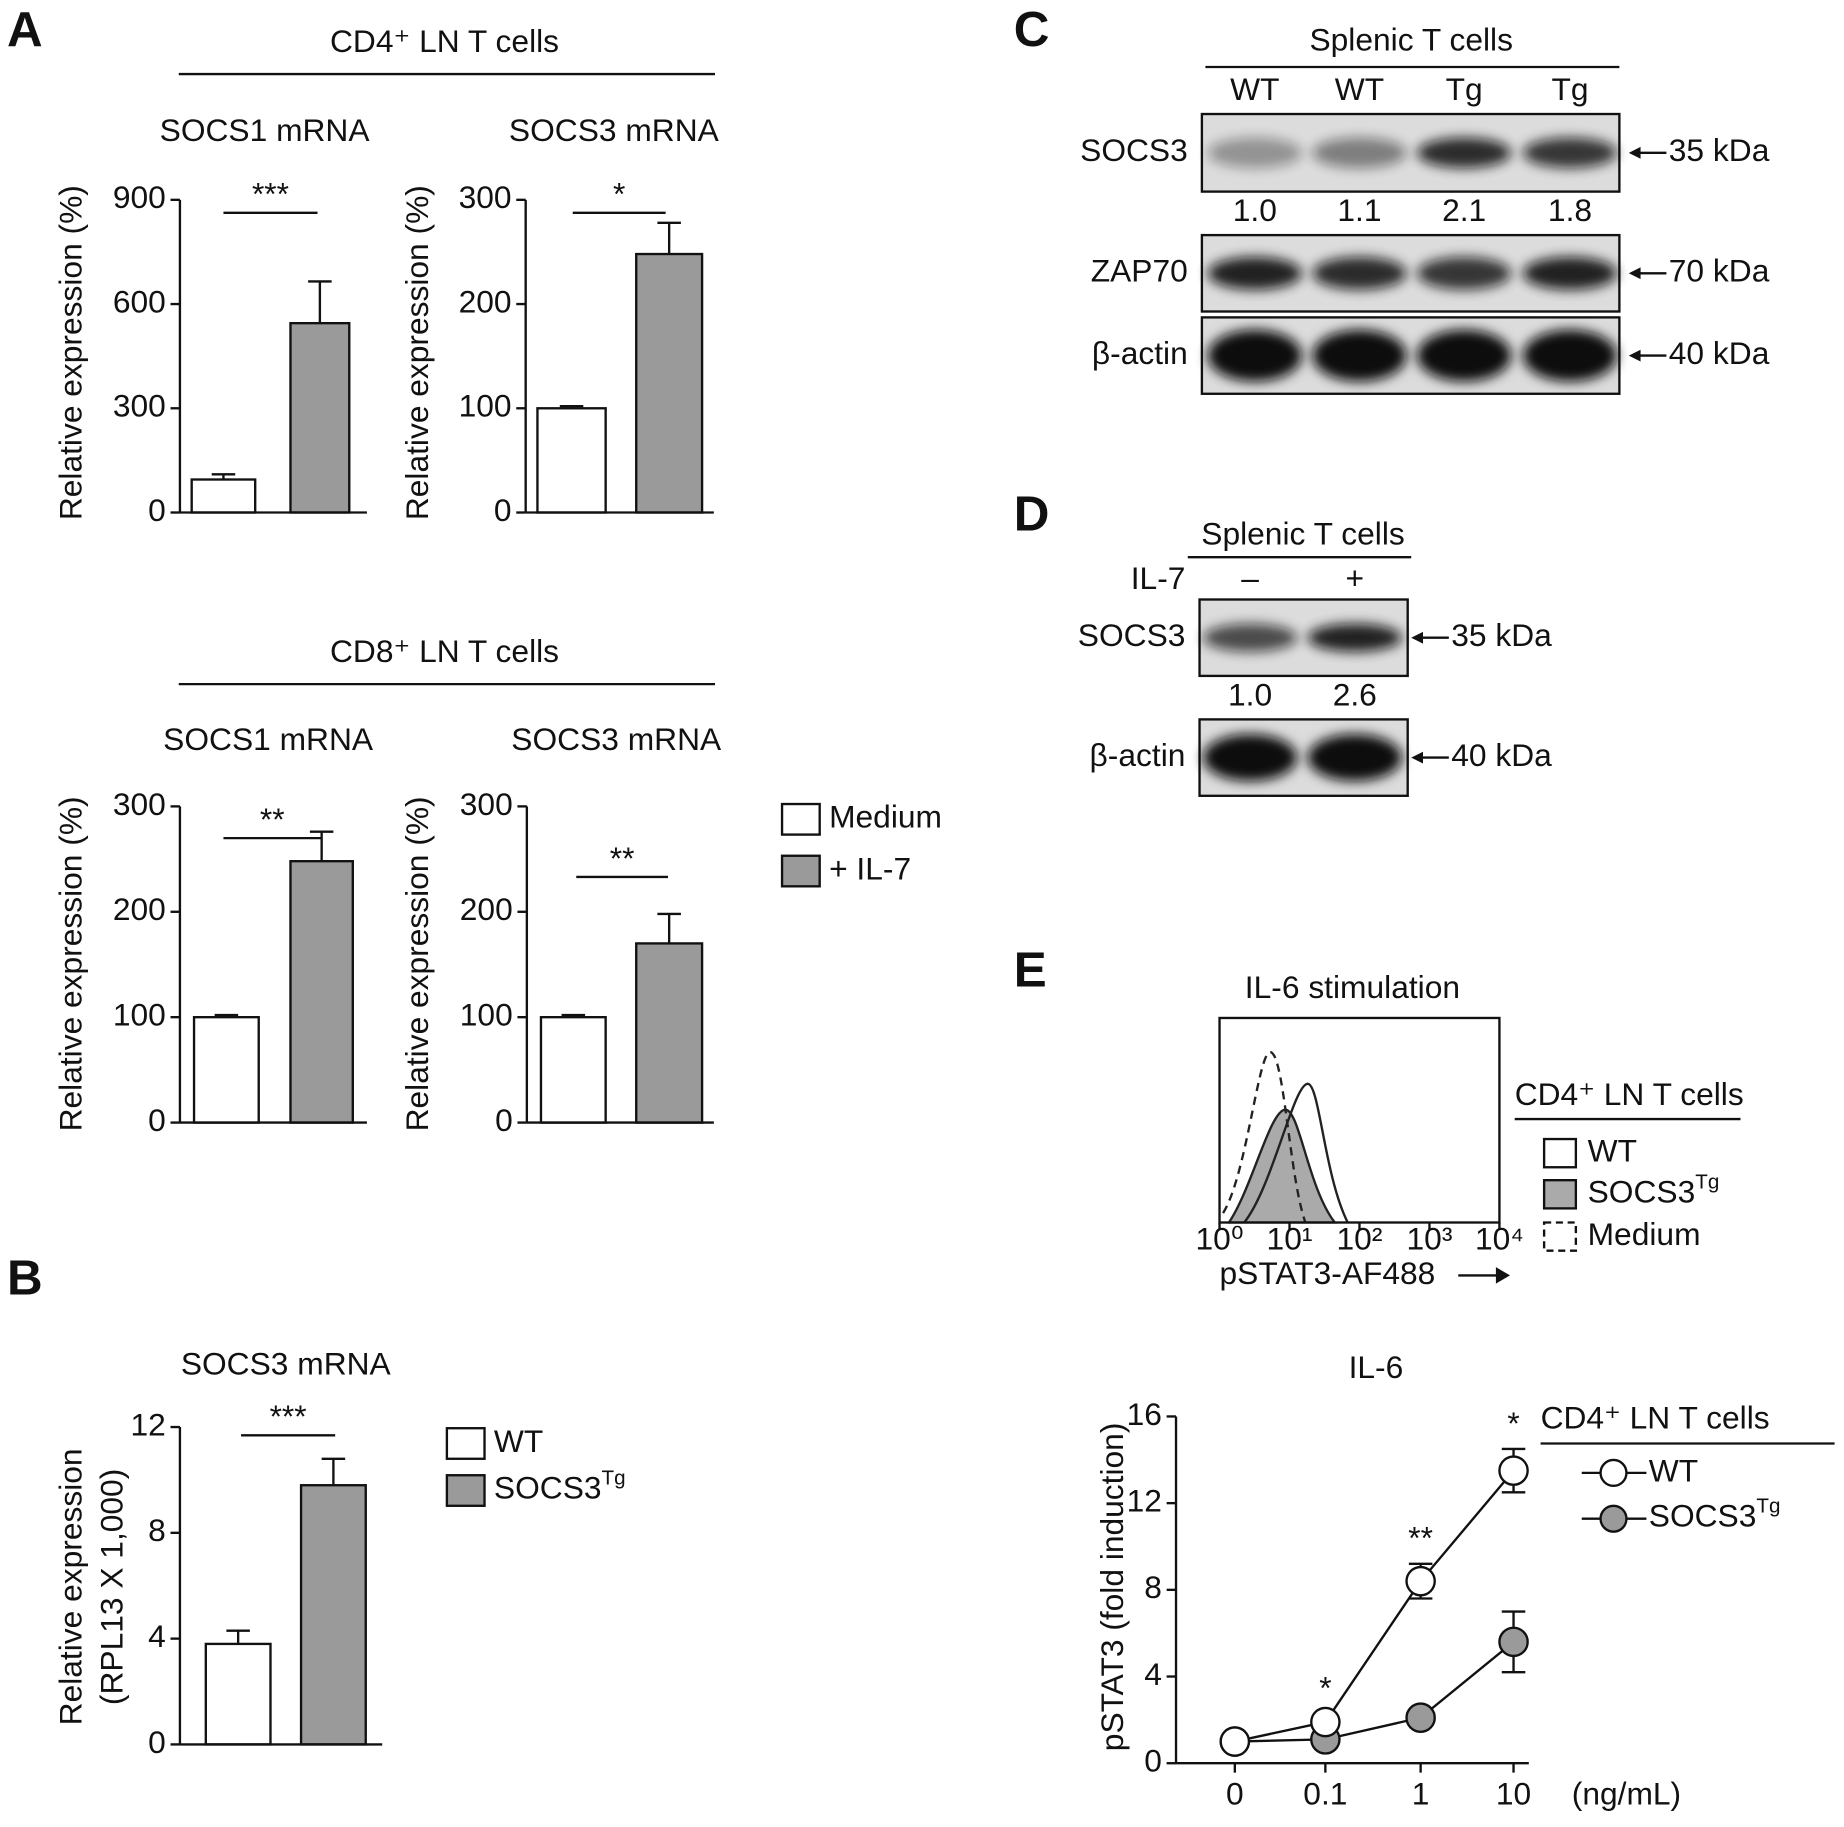 The height and width of the screenshot is (1827, 1844). What do you see at coordinates (1719, 271) in the screenshot?
I see `size-label: 70 kDa` at bounding box center [1719, 271].